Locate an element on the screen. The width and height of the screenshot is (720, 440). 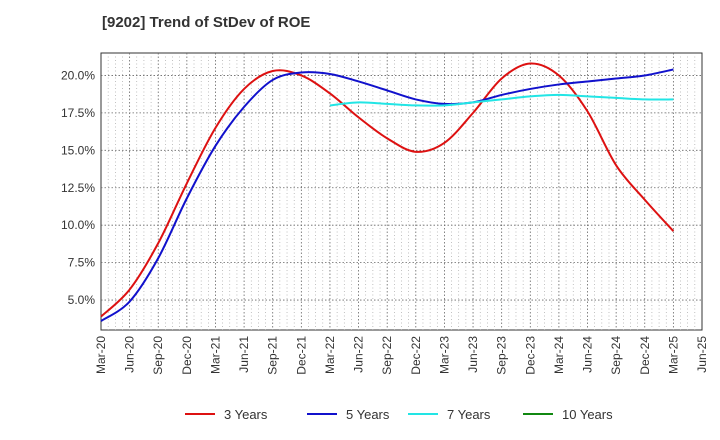
x-tick-label: Sep-22 is located at coordinates (387, 355).